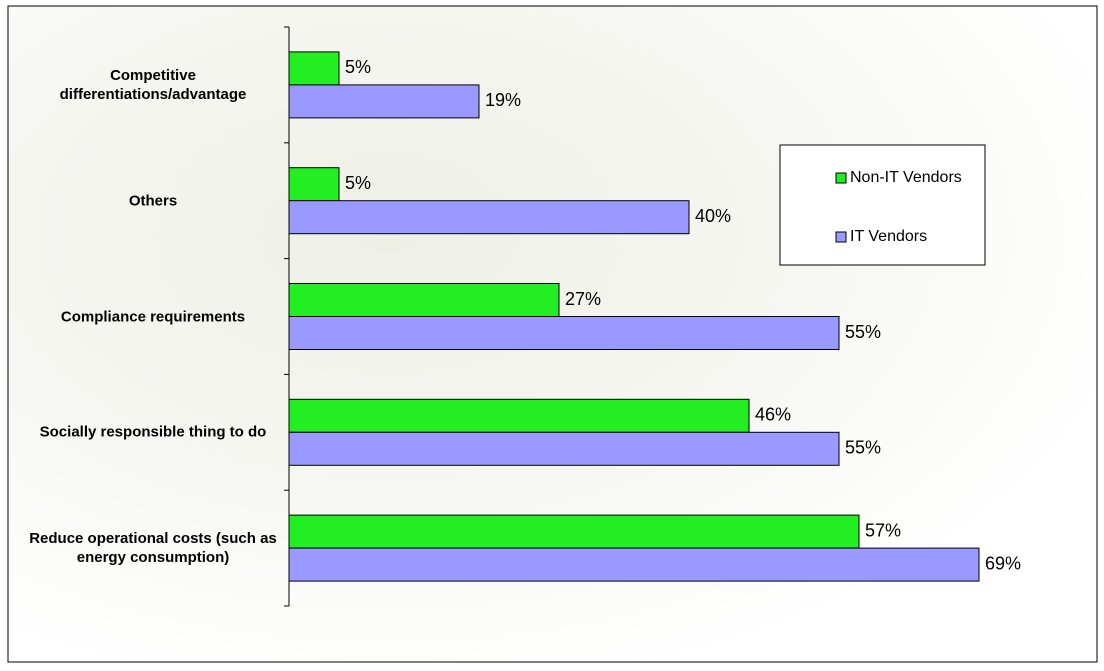 The image size is (1104, 671). Describe the element at coordinates (888, 236) in the screenshot. I see `legend-label: IT Vendors` at that location.